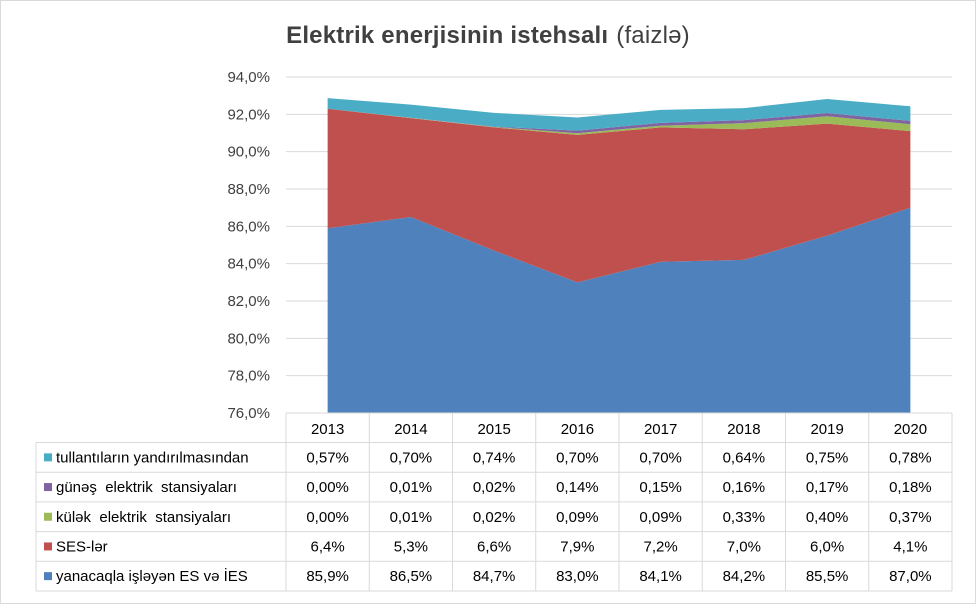 Image resolution: width=976 pixels, height=604 pixels. I want to click on x-category-label: 2013, so click(327, 429).